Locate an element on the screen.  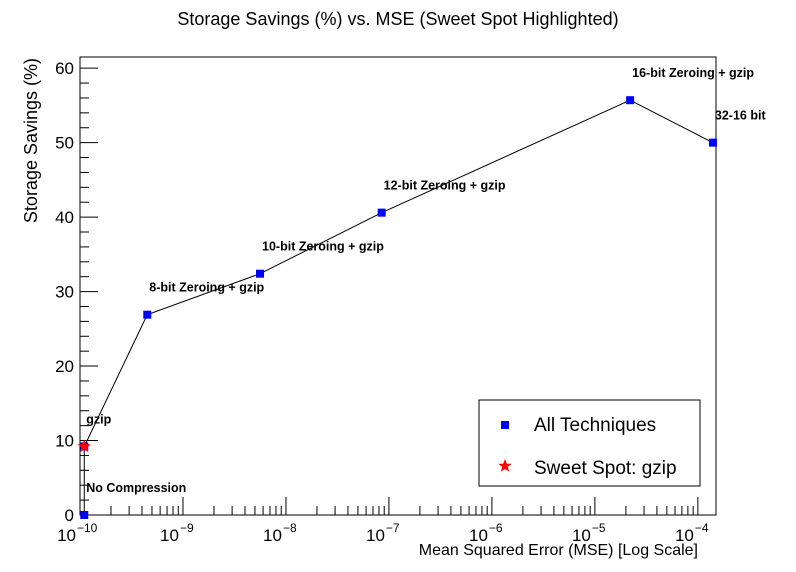
x-tick-label: 10 −8 is located at coordinates (280, 533).